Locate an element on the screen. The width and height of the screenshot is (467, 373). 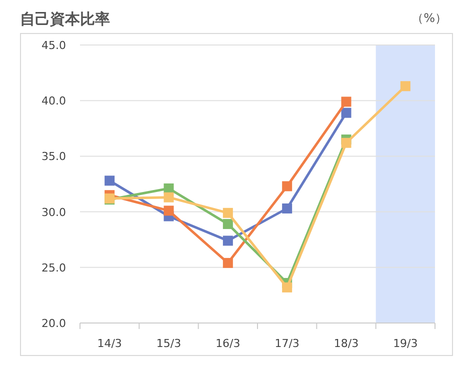
xtick: 14/3 is located at coordinates (109, 343).